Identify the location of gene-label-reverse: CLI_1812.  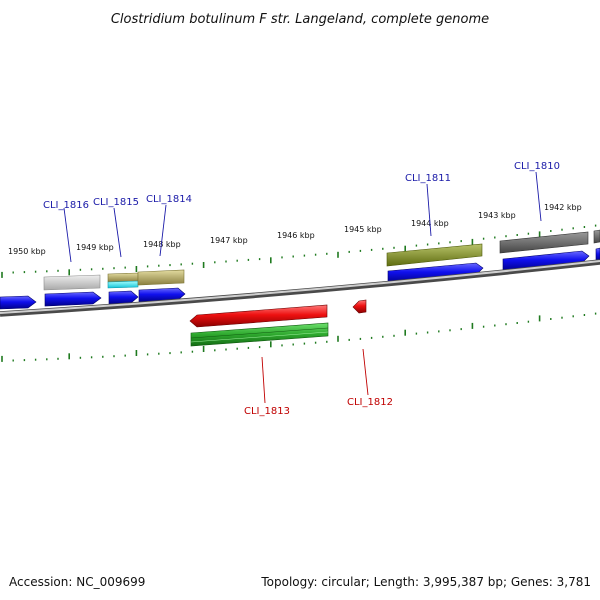
(370, 402).